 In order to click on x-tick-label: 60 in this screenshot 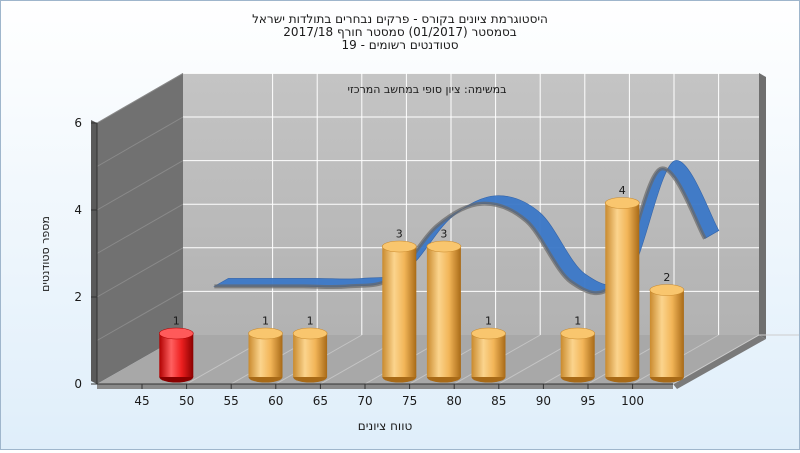, I will do `click(275, 401)`.